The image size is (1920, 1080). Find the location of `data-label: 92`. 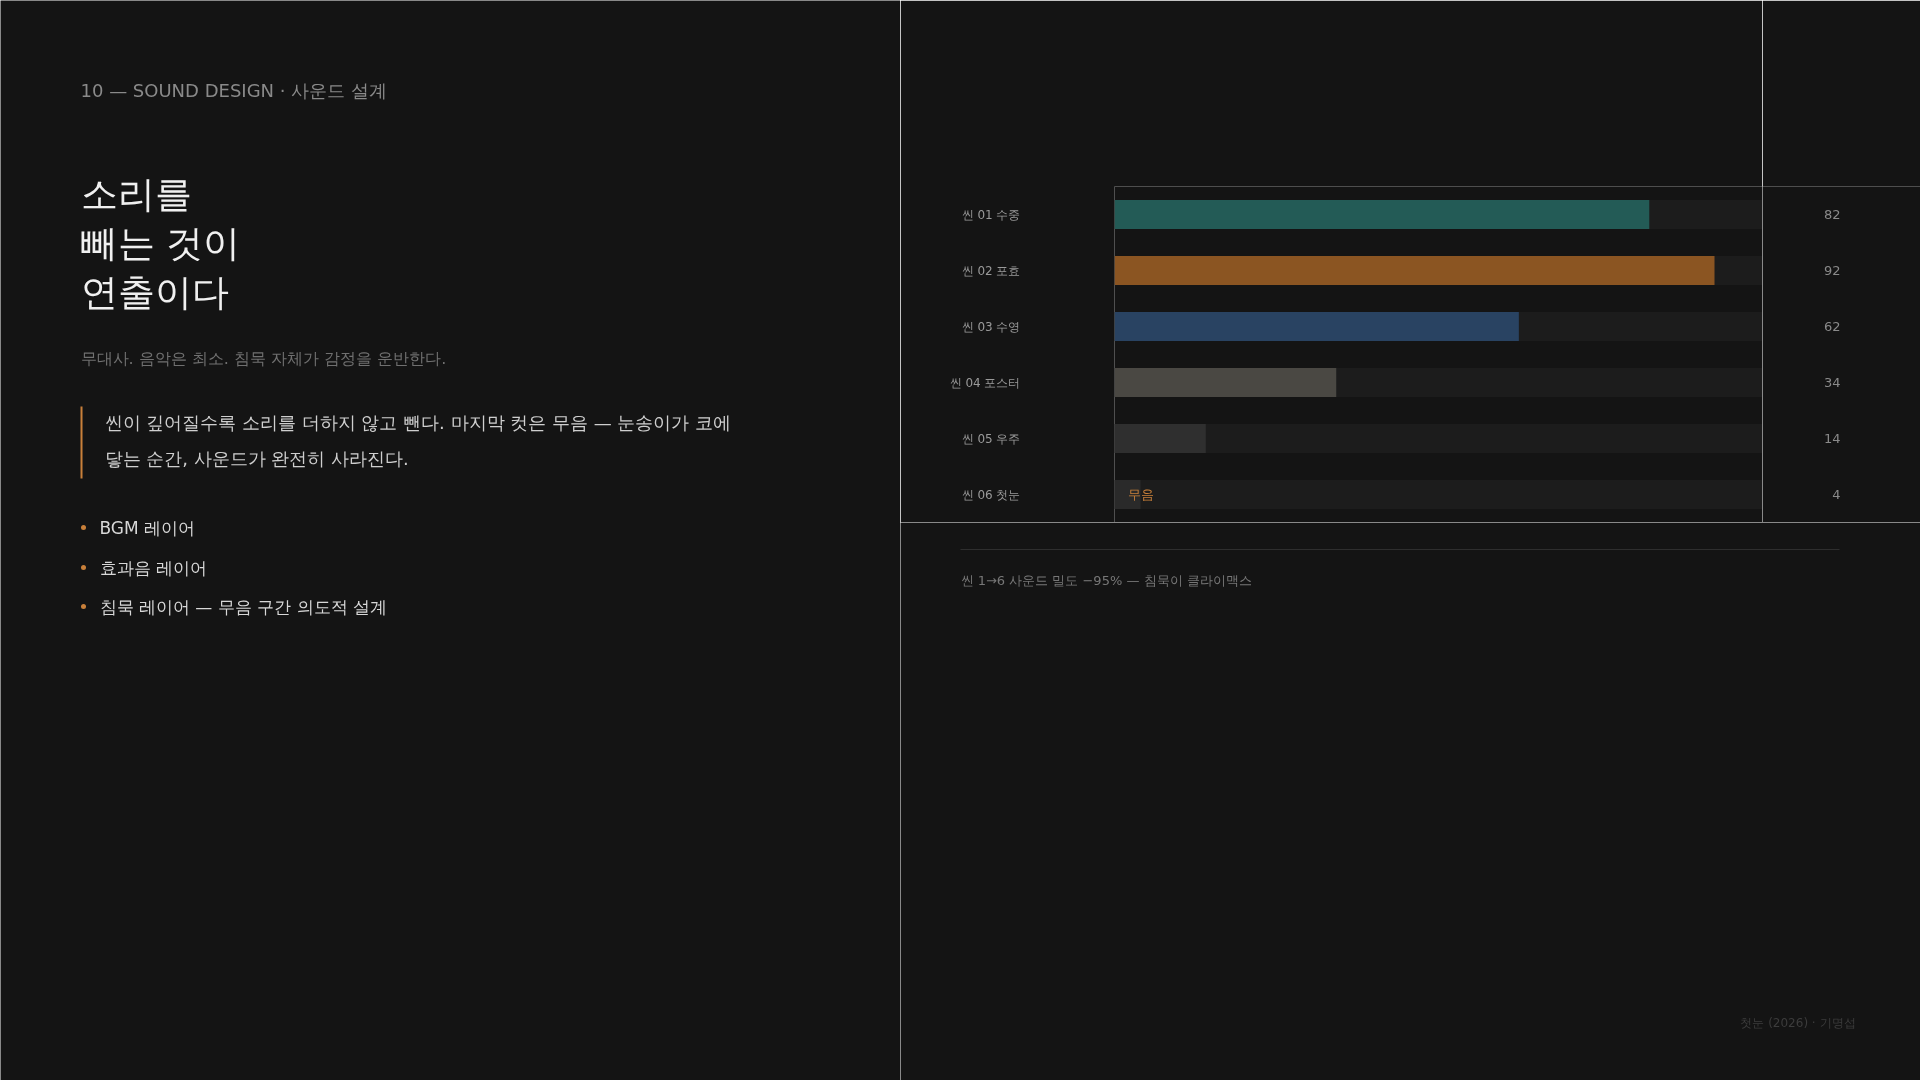

data-label: 92 is located at coordinates (1832, 270).